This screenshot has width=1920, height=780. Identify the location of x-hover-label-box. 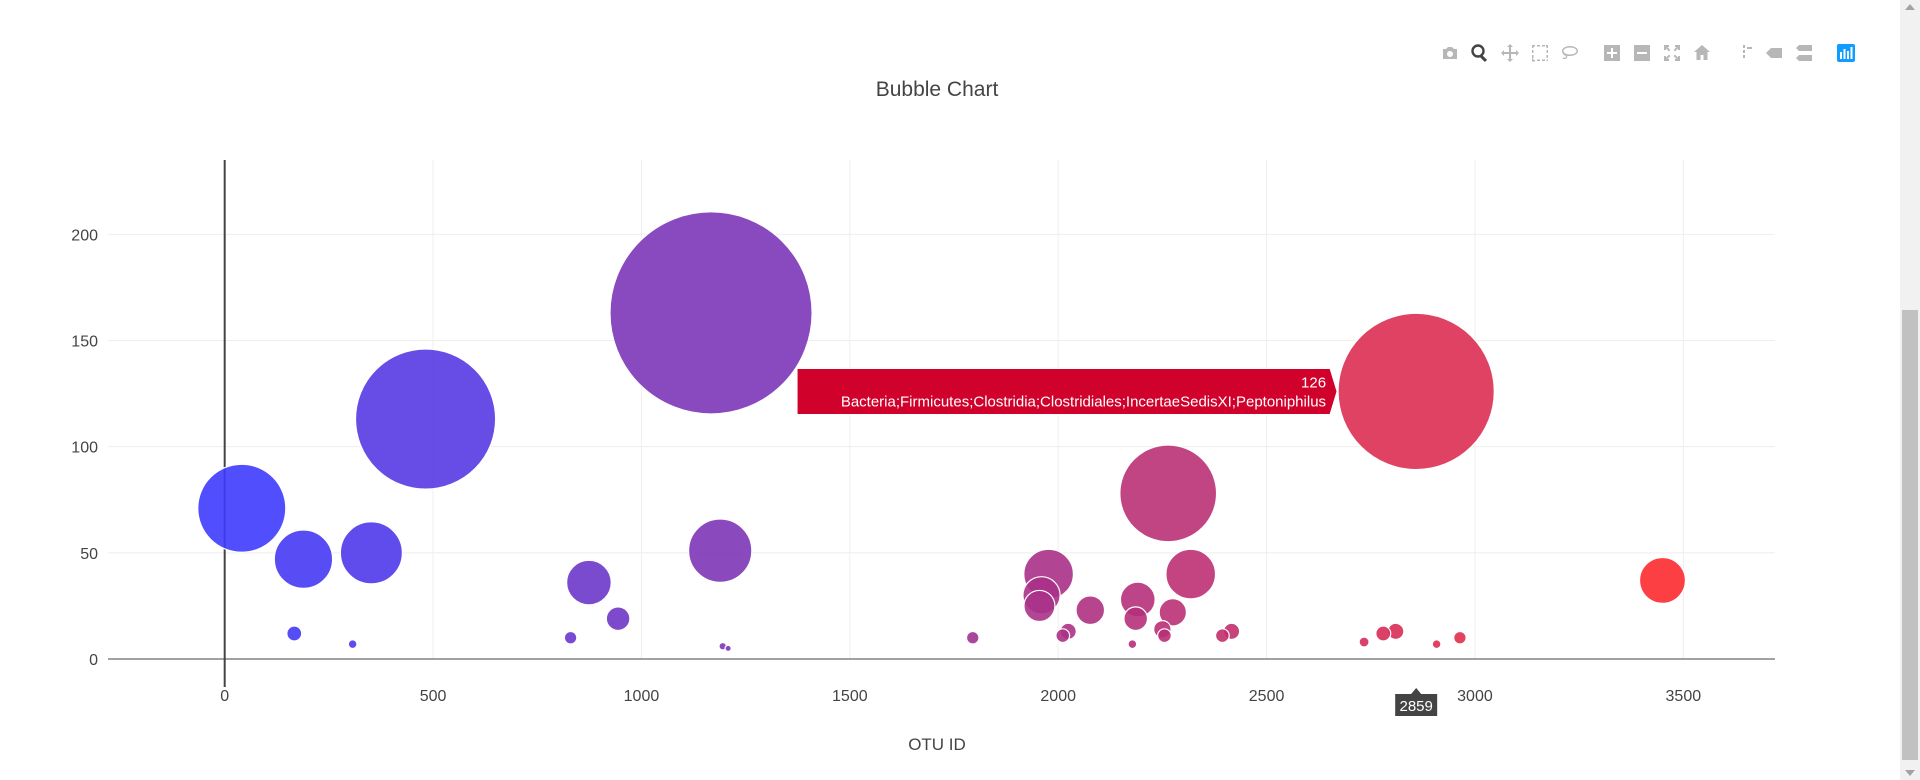
(1416, 702).